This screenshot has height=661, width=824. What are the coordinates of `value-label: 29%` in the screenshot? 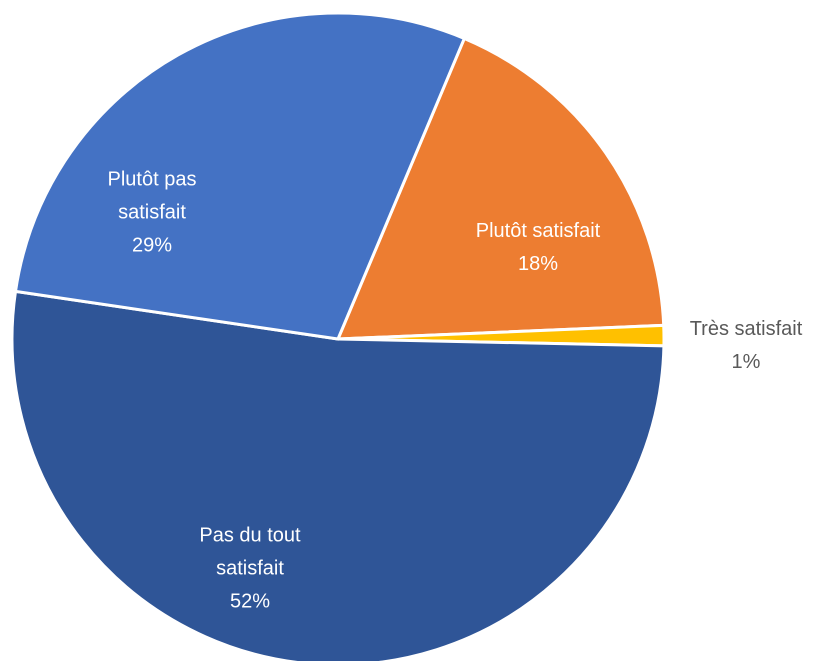 It's located at (152, 245).